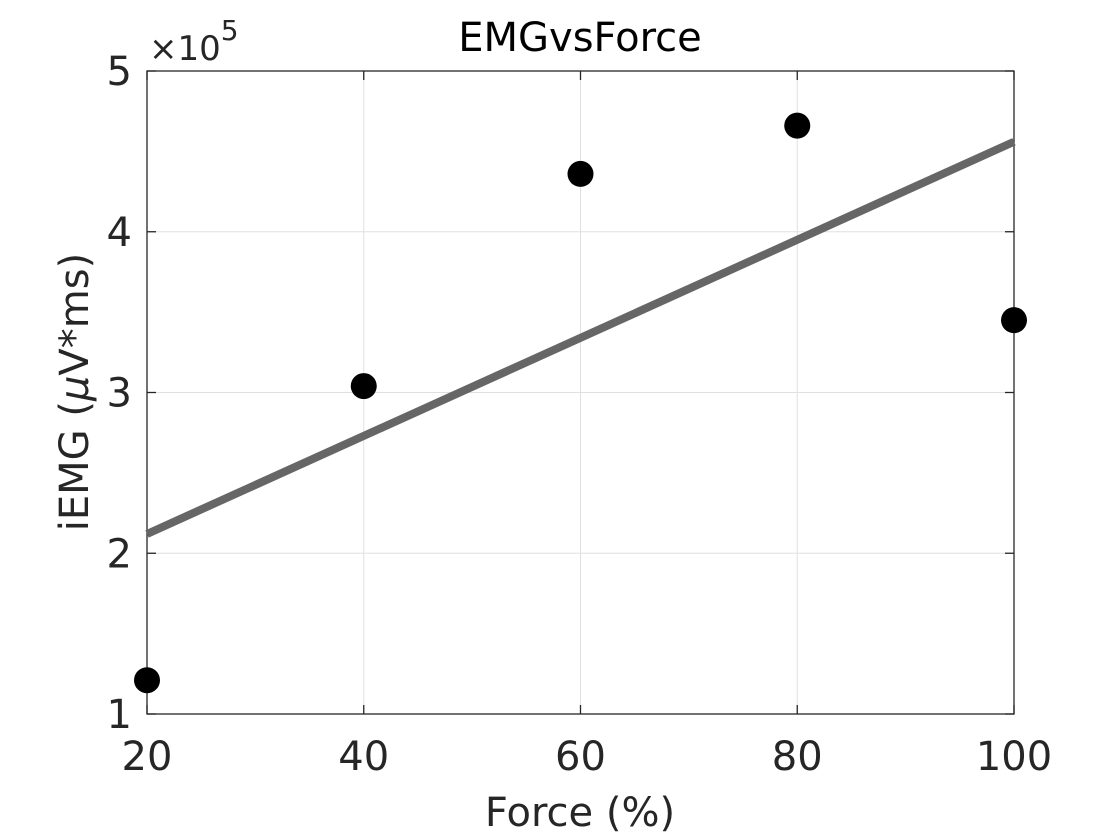 The width and height of the screenshot is (1120, 840). I want to click on x-tick-label: 60, so click(580, 757).